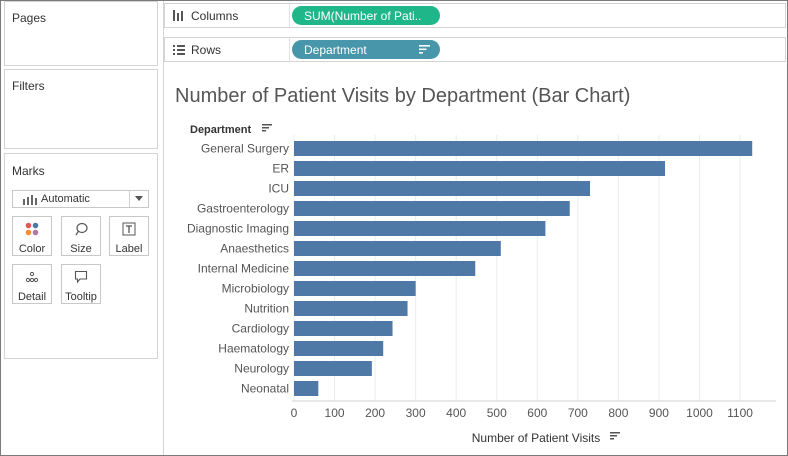 This screenshot has height=456, width=788. What do you see at coordinates (335, 50) in the screenshot?
I see `rows-pill-text: Department` at bounding box center [335, 50].